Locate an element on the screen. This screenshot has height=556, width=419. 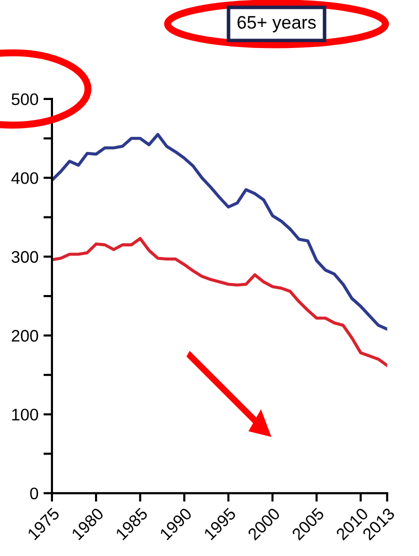
y-tick-label: 100 is located at coordinates (25, 414).